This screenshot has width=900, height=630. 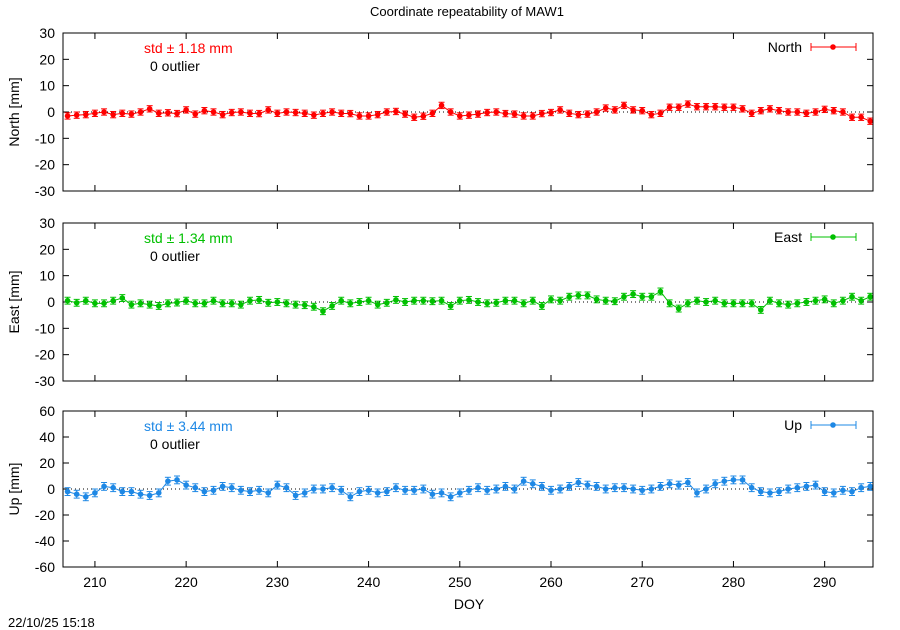 I want to click on x-tick-label: 230, so click(x=278, y=582).